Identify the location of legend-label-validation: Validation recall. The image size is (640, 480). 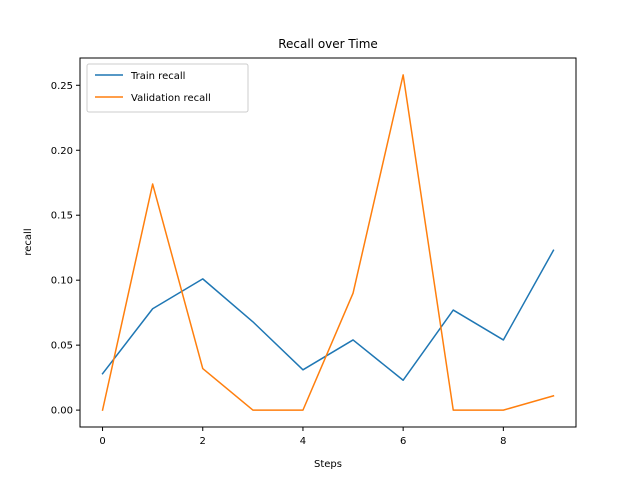
(171, 98).